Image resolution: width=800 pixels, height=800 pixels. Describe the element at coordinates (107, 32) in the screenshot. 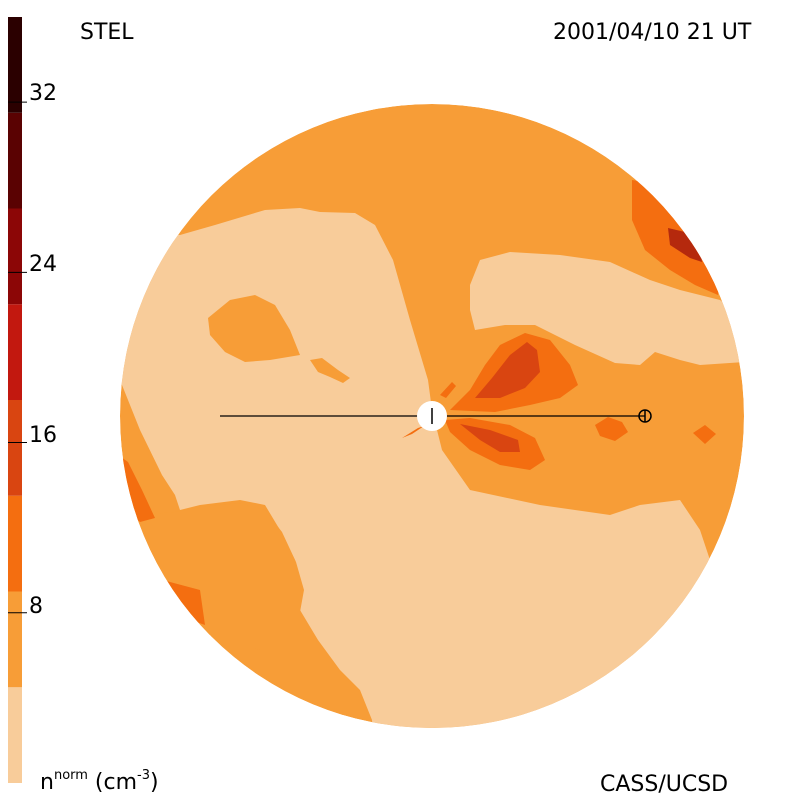

I see `site-label: STEL` at that location.